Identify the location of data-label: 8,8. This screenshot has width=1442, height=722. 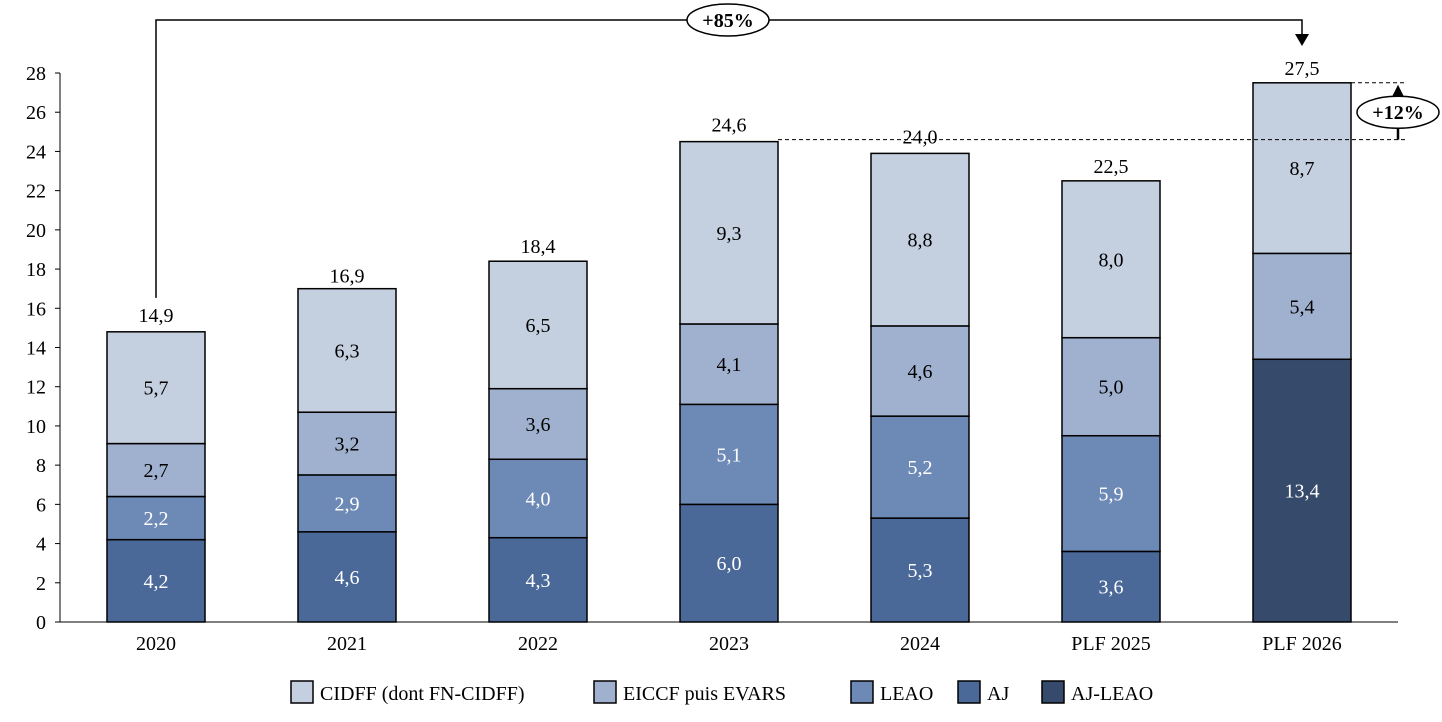
(920, 241).